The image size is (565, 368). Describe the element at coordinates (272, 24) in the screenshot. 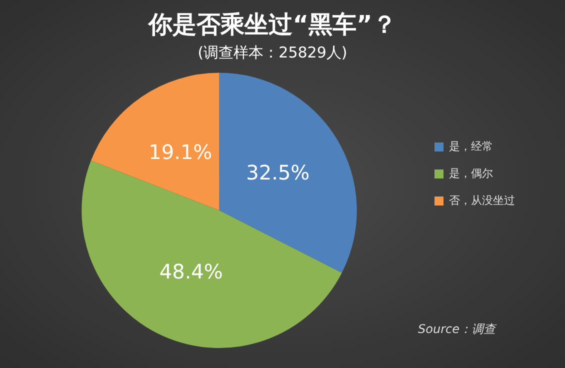

I see `chart-title: 你是否乘坐过“黑车”？` at that location.